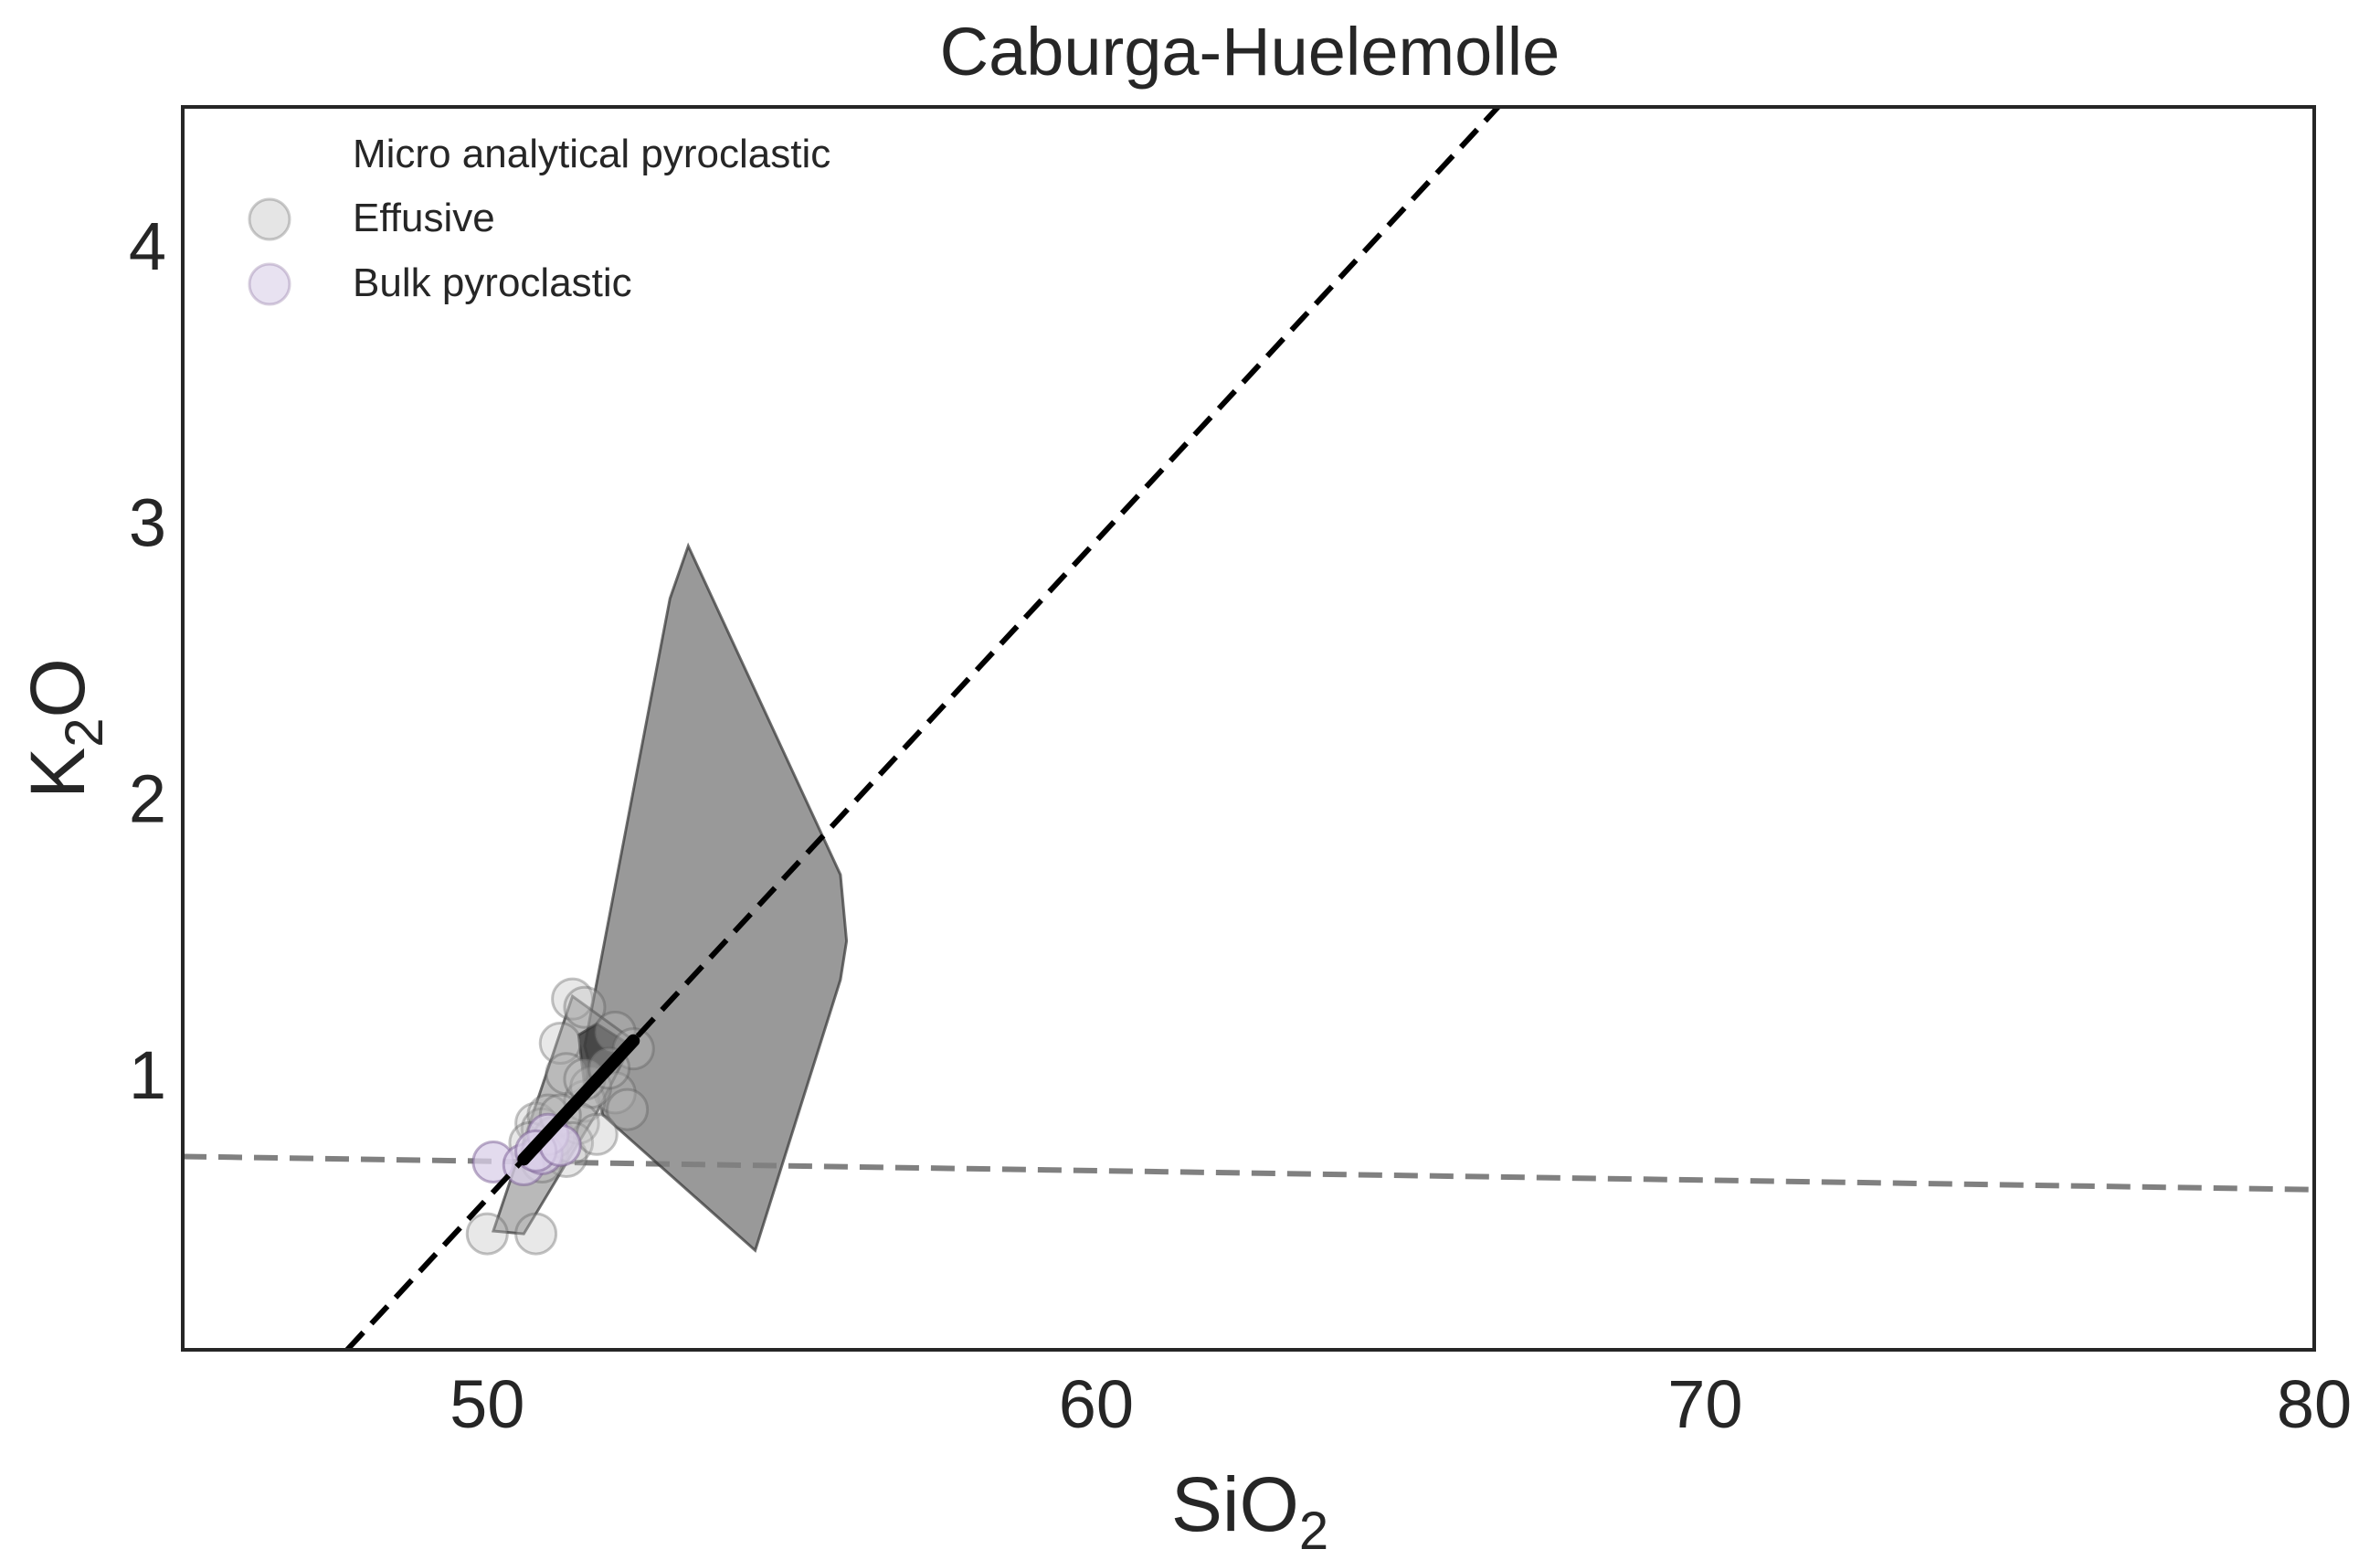 Image resolution: width=2380 pixels, height=1560 pixels. Describe the element at coordinates (592, 154) in the screenshot. I see `legend-label: Micro analytical pyroclastic` at that location.